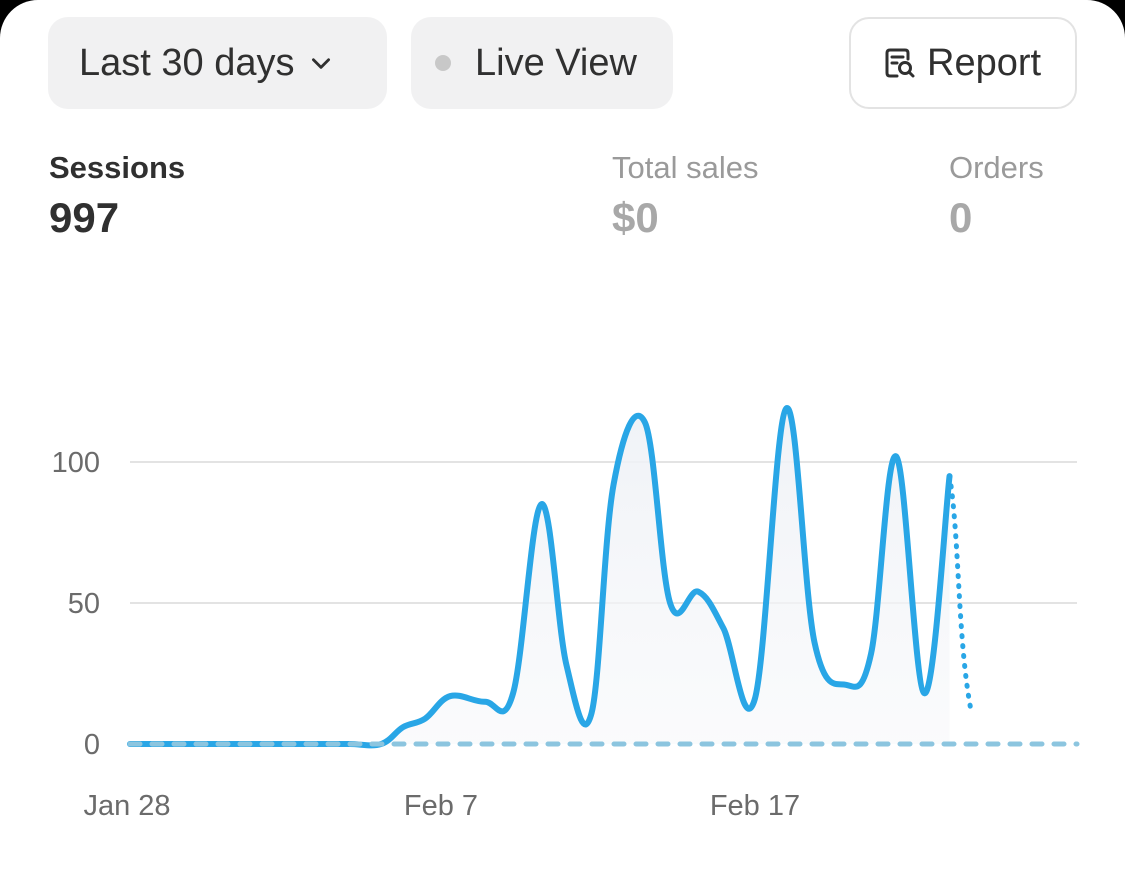  I want to click on x-tick-label: Feb 17, so click(755, 806).